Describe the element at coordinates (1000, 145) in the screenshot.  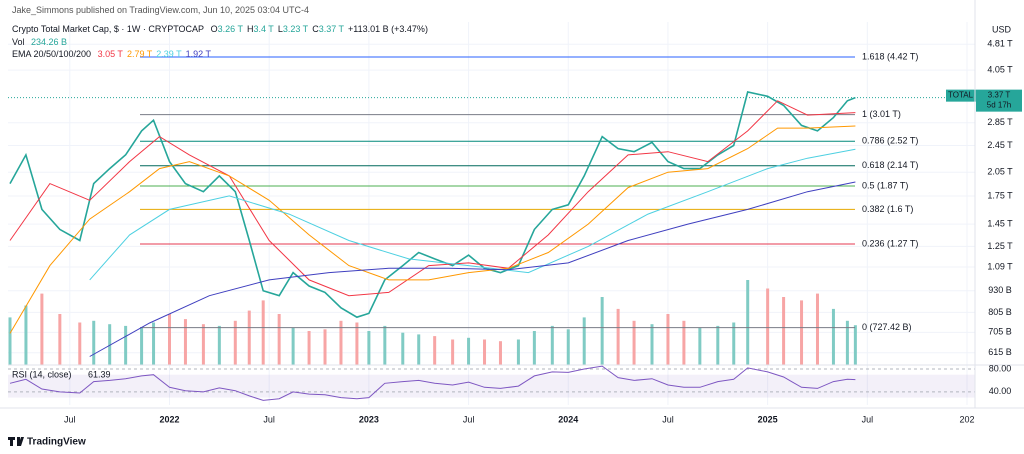
I see `y-tick-label: 2.45 T` at that location.